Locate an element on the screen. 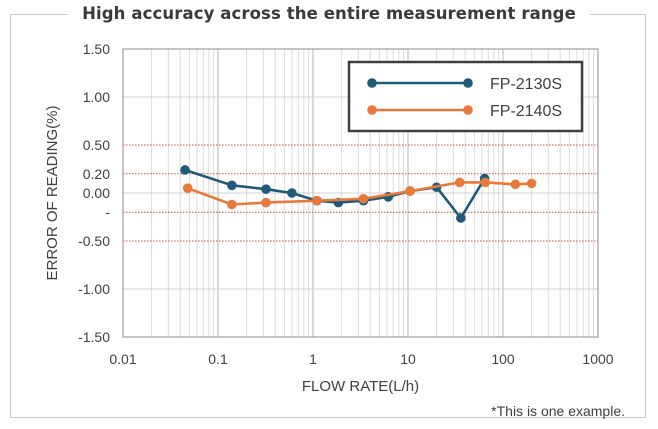 This screenshot has height=429, width=658. x-tick-label: 0.01 is located at coordinates (122, 359).